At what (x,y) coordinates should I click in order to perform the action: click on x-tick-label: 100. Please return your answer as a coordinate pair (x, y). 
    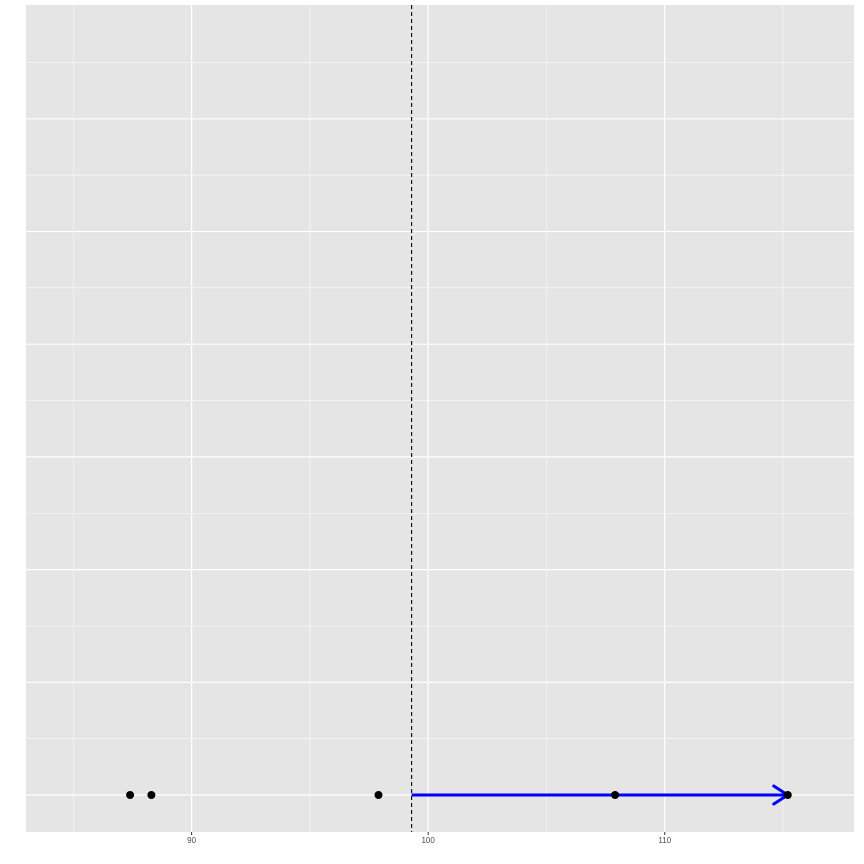
    Looking at the image, I should click on (428, 840).